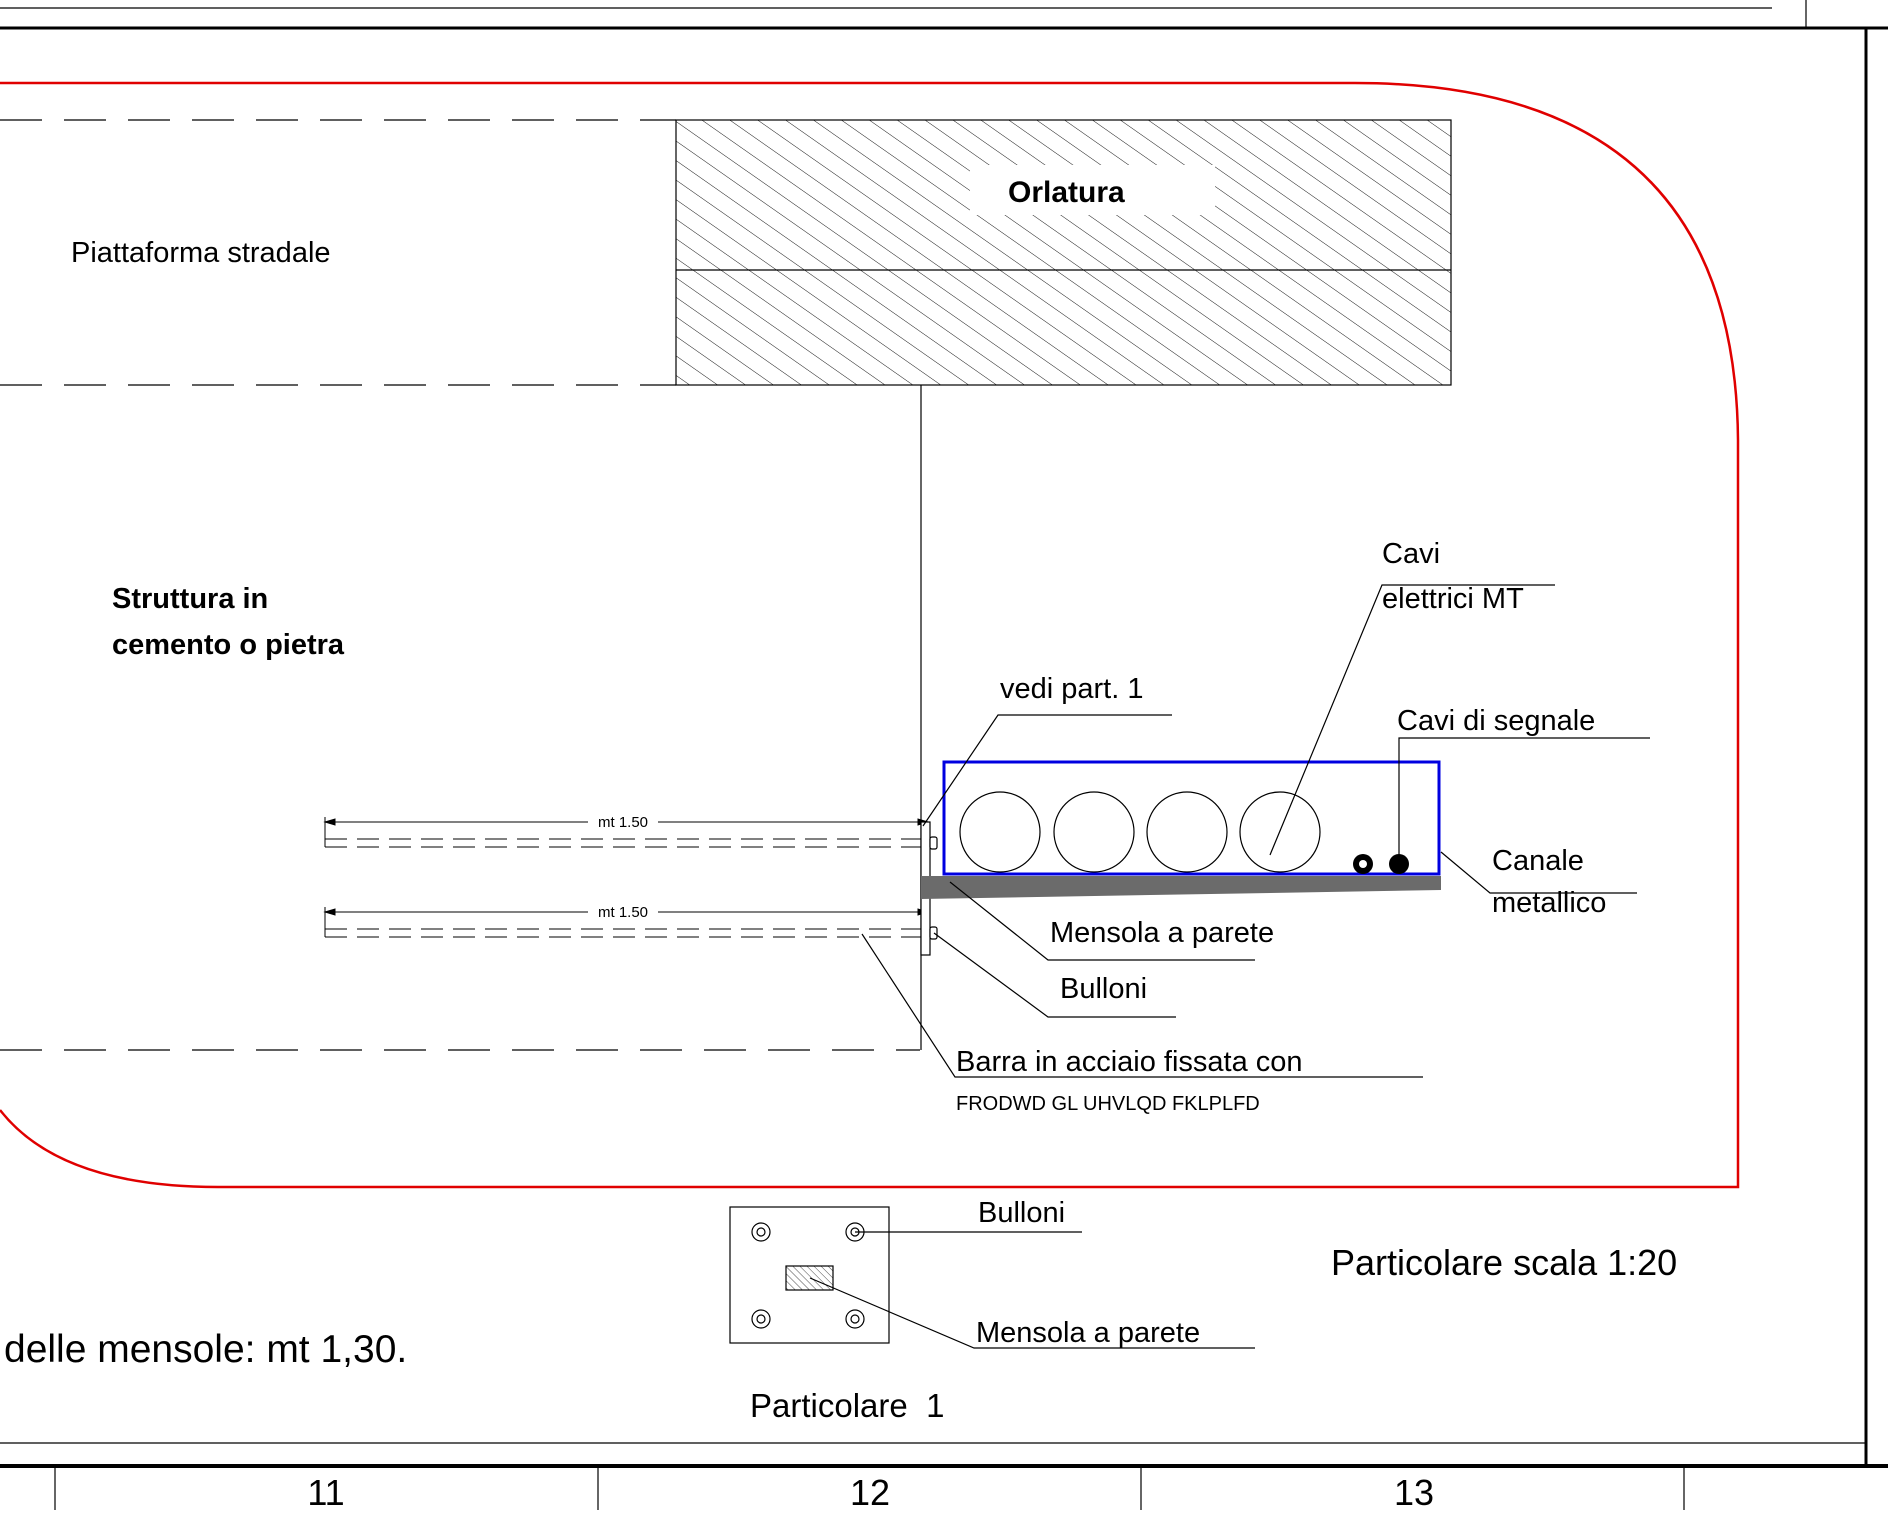 This screenshot has height=1527, width=1888. I want to click on leader-lines, so click(1255, 831).